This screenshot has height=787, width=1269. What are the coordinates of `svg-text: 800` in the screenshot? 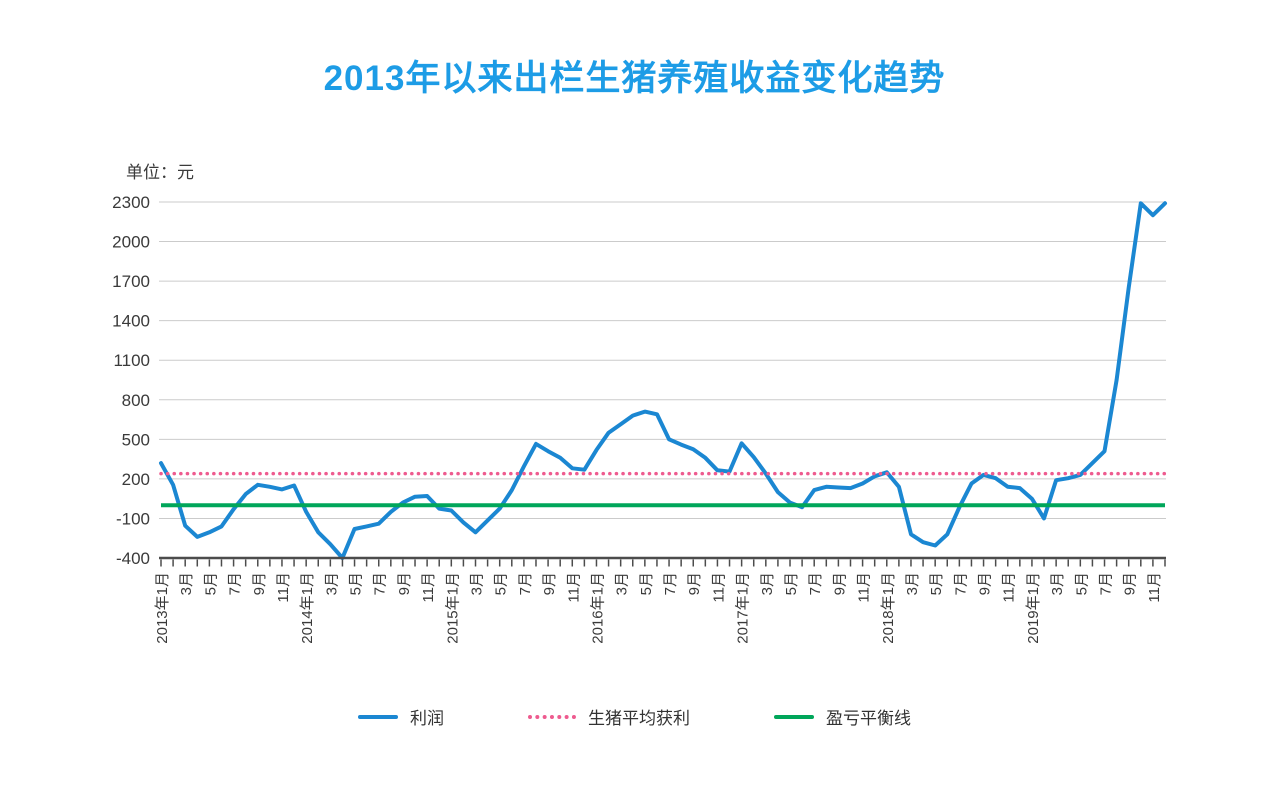 It's located at (136, 400).